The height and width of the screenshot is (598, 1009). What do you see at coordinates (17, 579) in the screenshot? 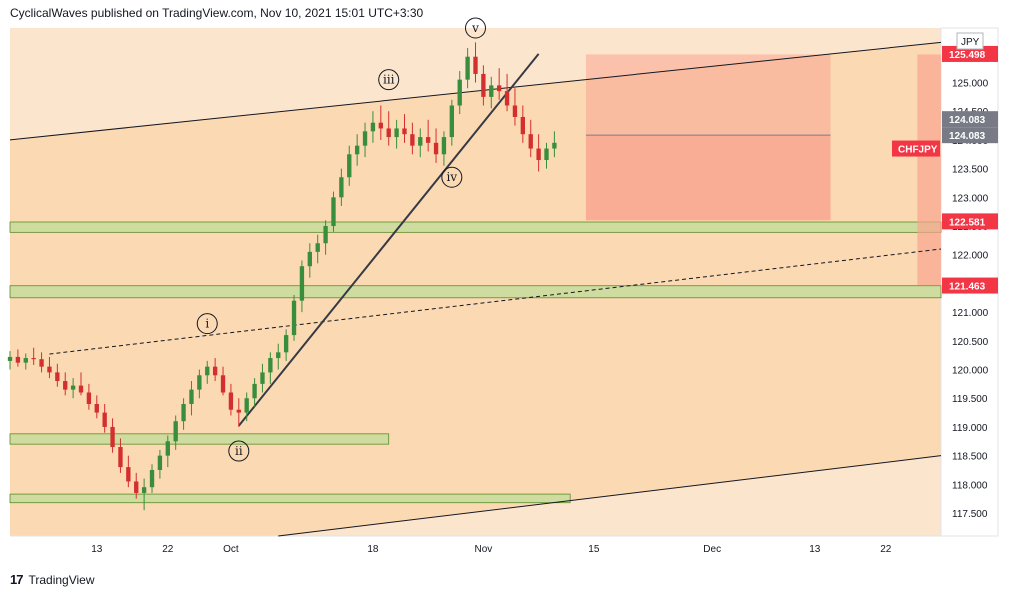
I see `tradingview-logo-icon: 17` at bounding box center [17, 579].